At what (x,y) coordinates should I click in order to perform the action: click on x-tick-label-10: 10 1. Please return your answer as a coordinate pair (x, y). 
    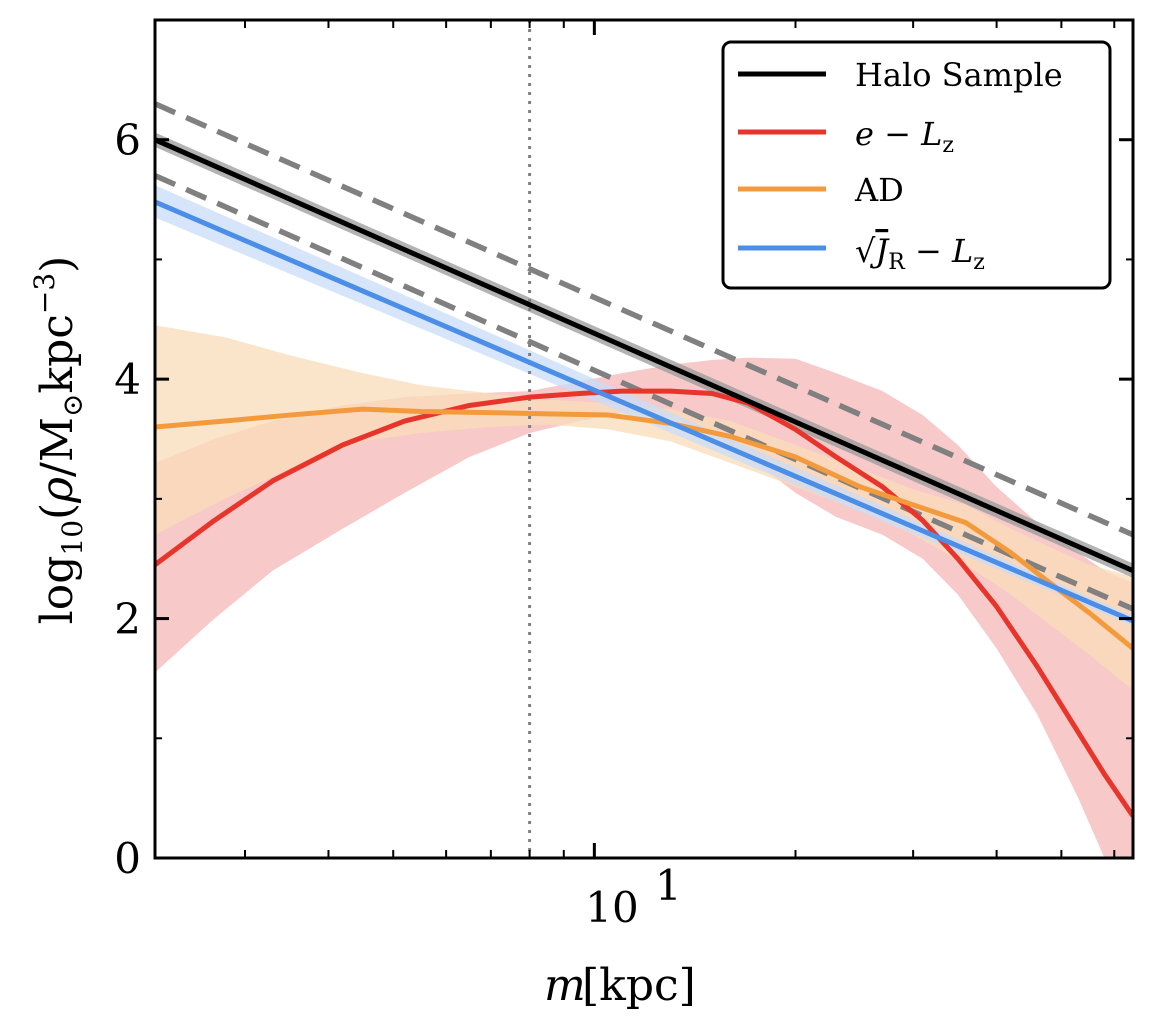
    Looking at the image, I should click on (633, 896).